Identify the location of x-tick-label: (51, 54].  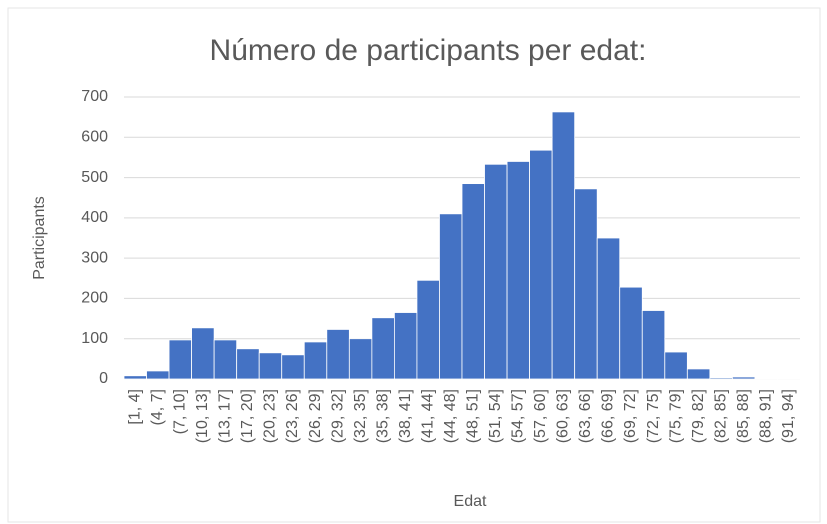
(495, 416).